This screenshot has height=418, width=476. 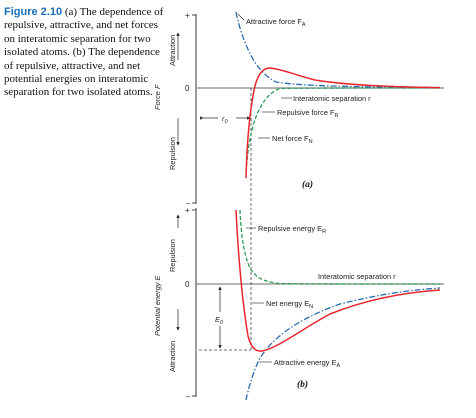 I want to click on panel-b-tick-plus: +, so click(x=187, y=210).